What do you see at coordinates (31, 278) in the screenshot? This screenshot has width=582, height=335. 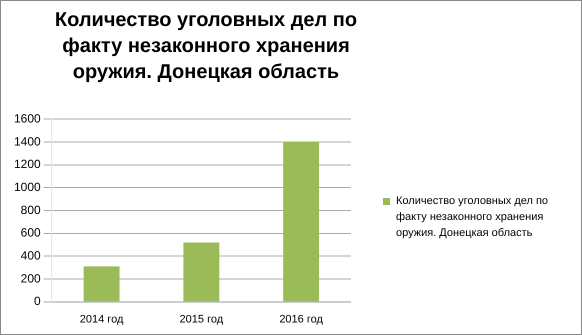 I see `y-tick-label: 200` at bounding box center [31, 278].